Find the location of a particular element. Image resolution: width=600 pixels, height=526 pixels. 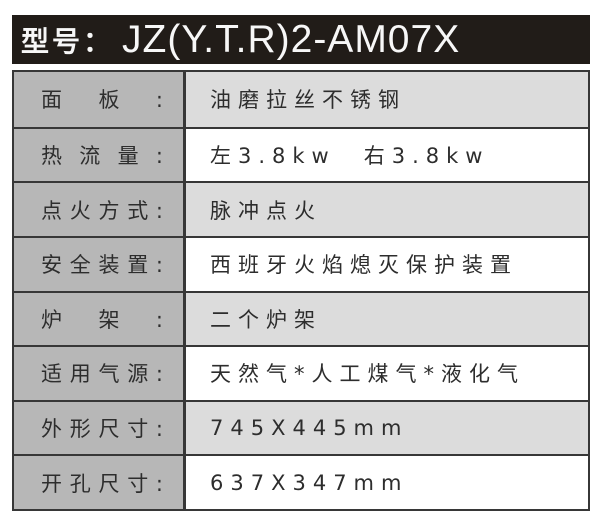

spec-value-cell: 637X347mm is located at coordinates (387, 482).